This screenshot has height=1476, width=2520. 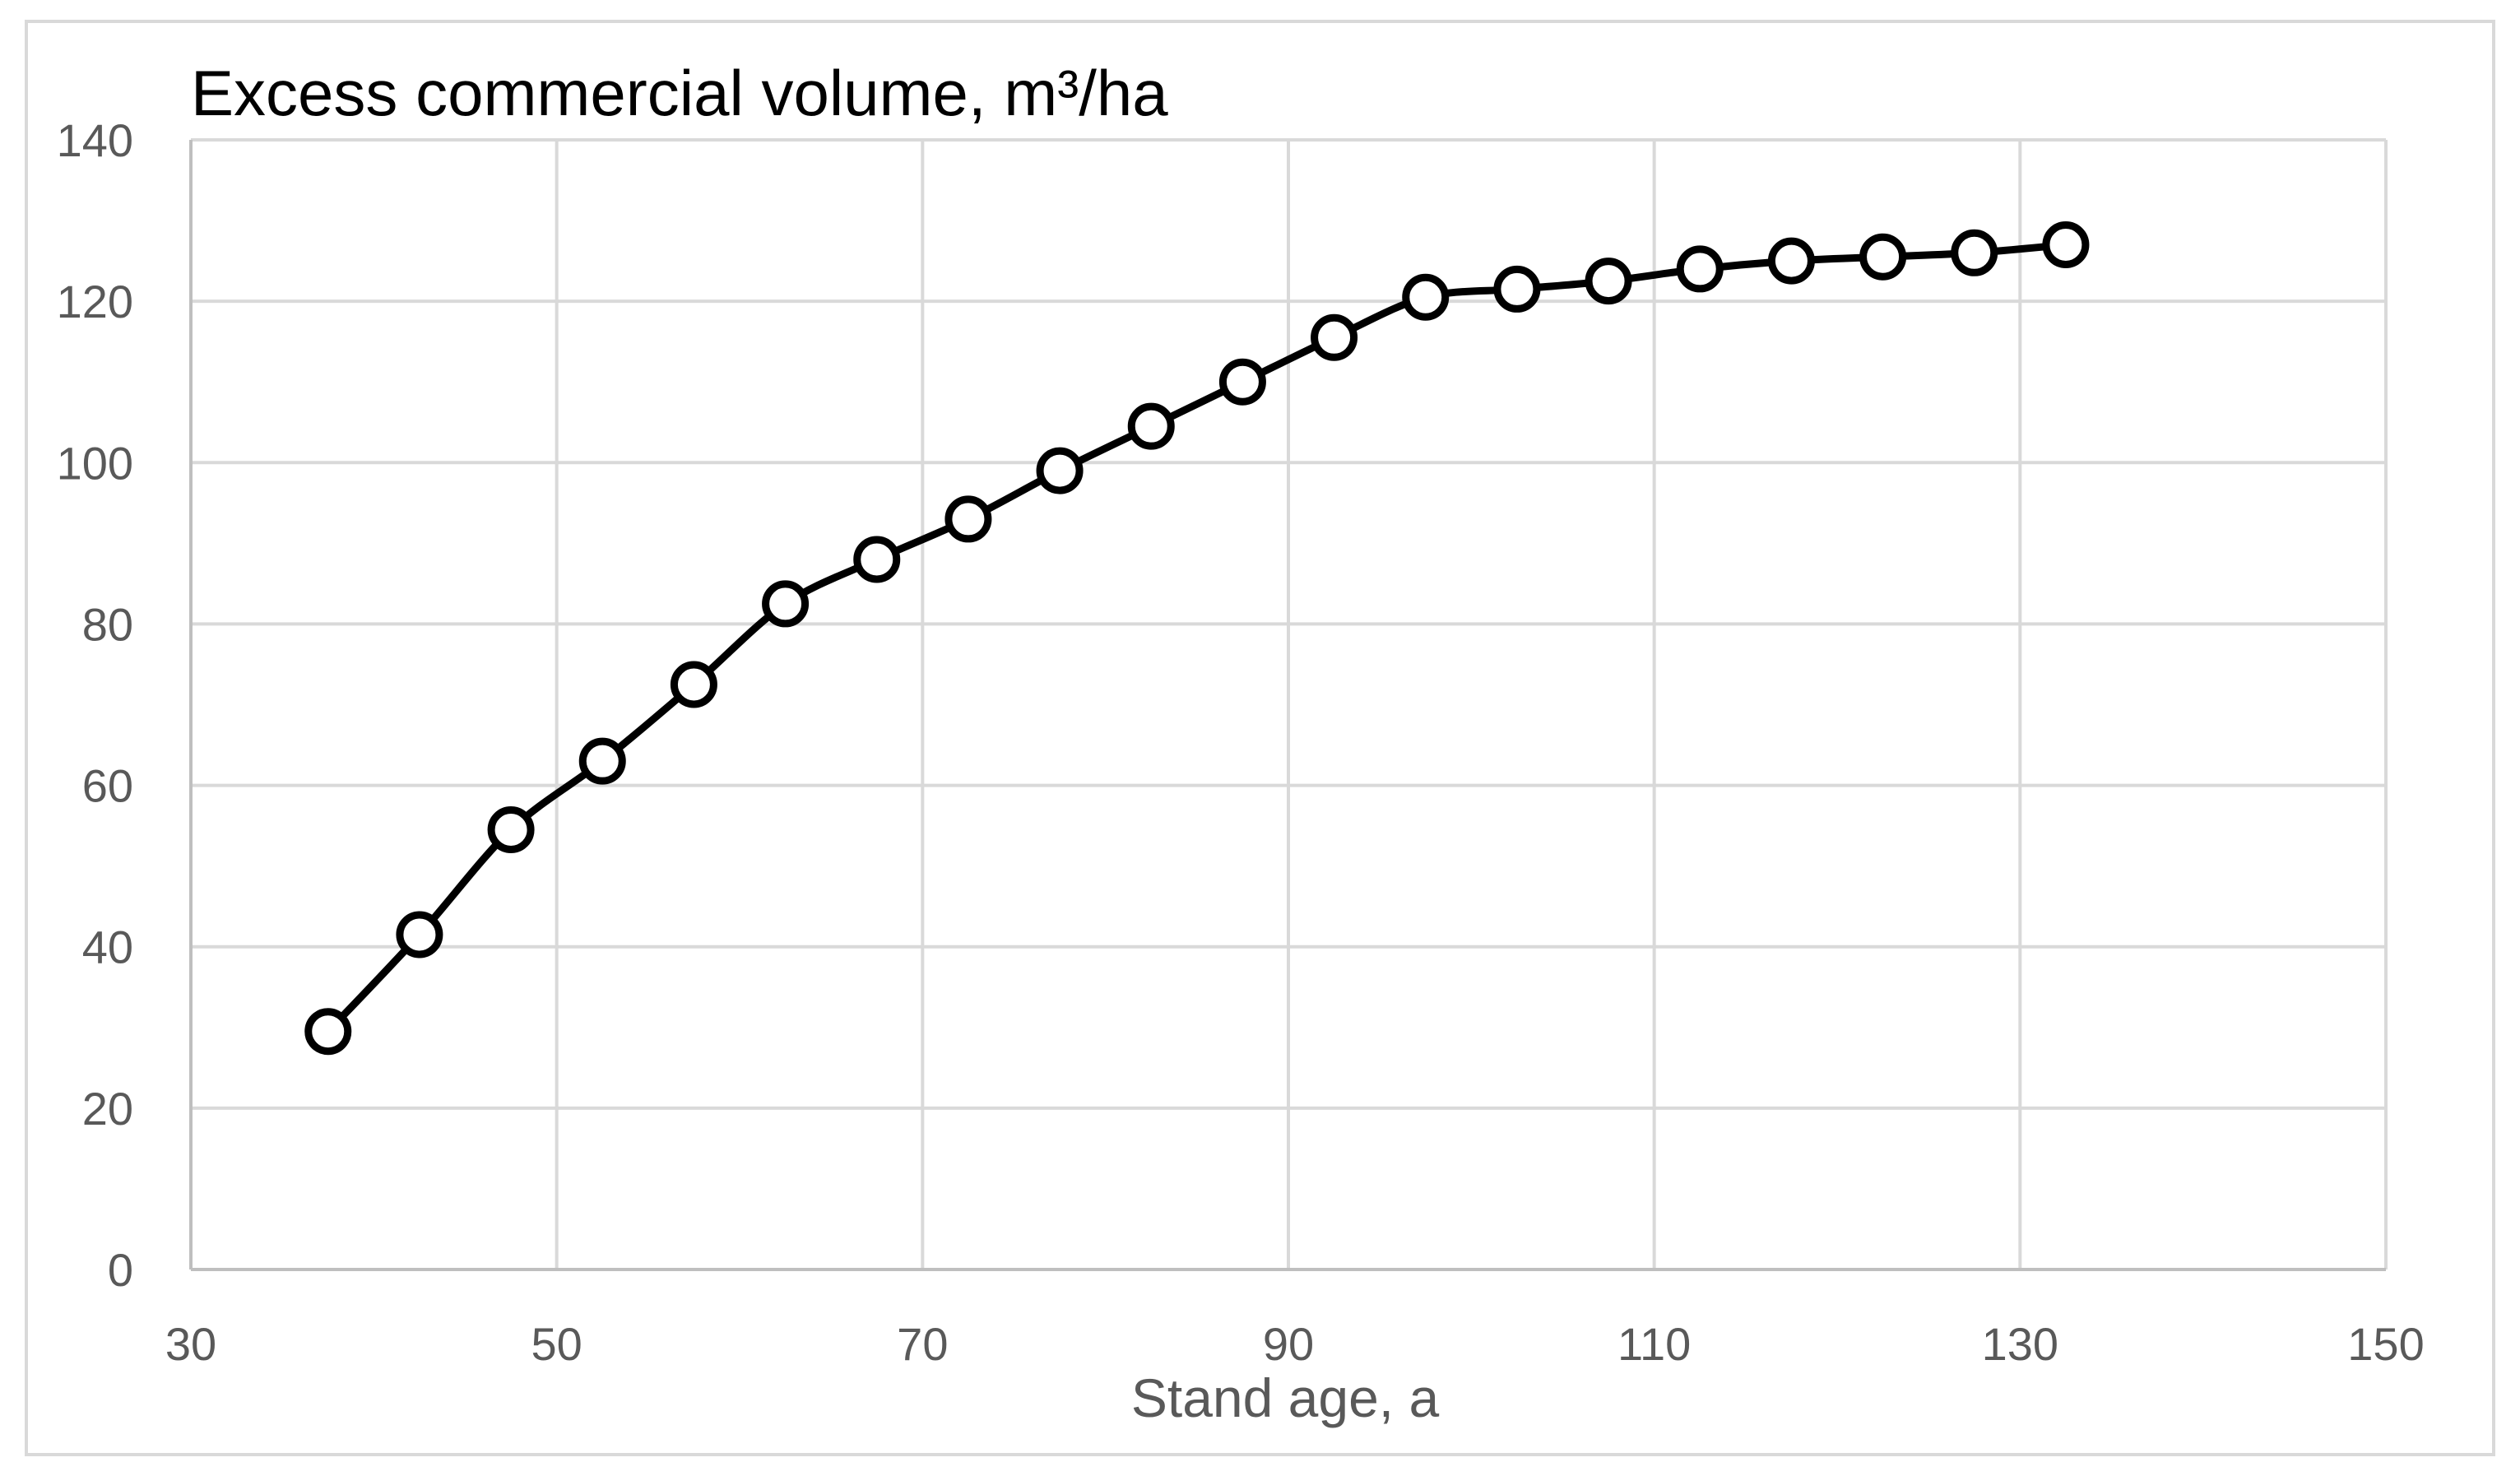 I want to click on y-tick-label: 80, so click(x=107, y=624).